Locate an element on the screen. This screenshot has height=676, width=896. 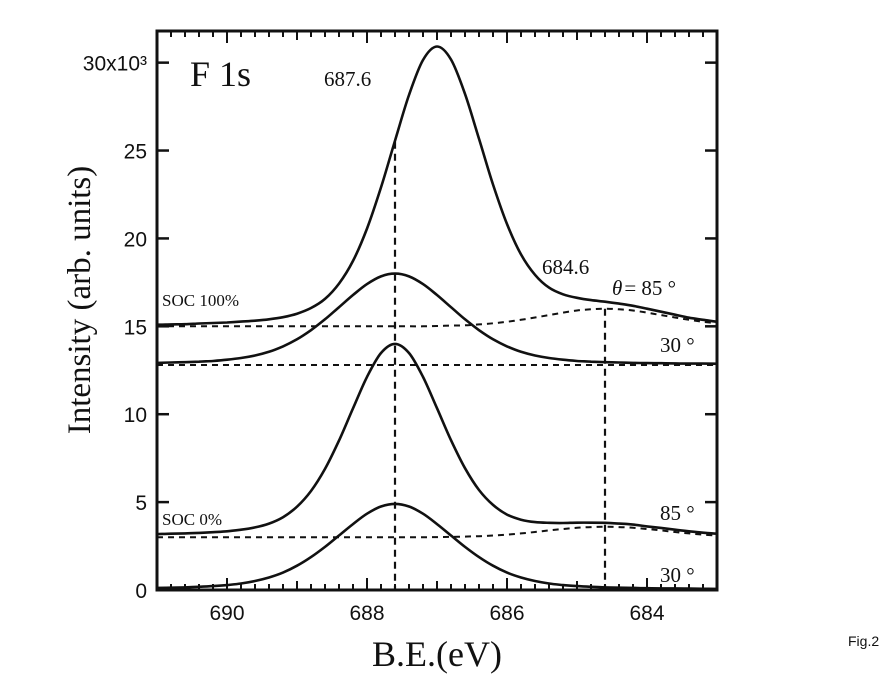
y-tick-label: 30x10³ is located at coordinates (115, 64).